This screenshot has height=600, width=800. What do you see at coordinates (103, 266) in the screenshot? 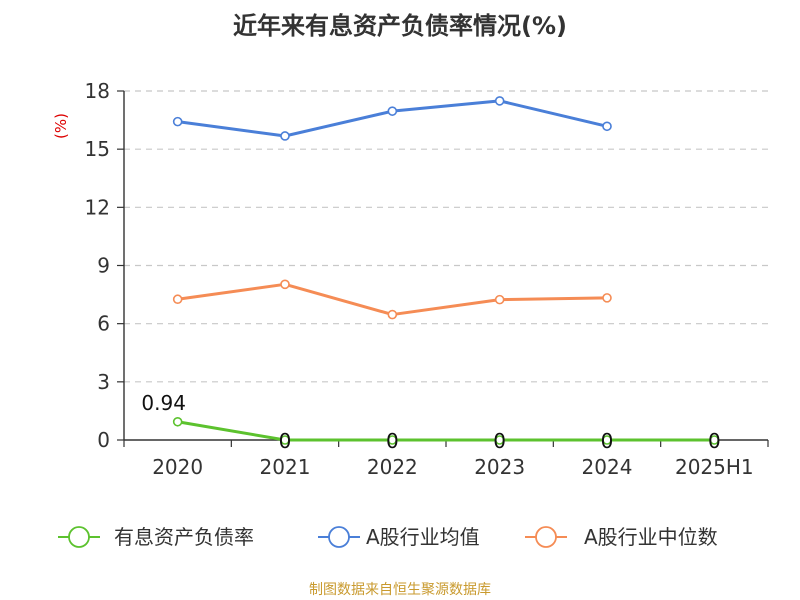
I see `y-tick-label: 9` at bounding box center [103, 266].